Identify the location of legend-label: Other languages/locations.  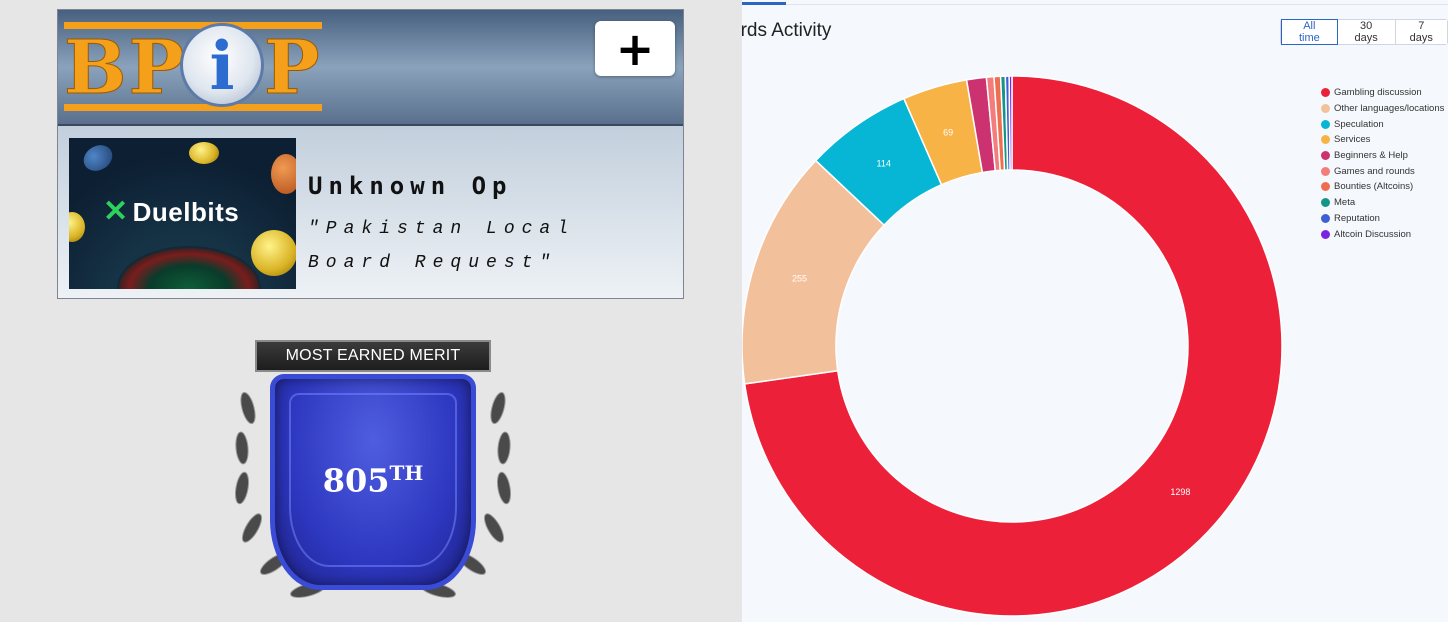
(1389, 109).